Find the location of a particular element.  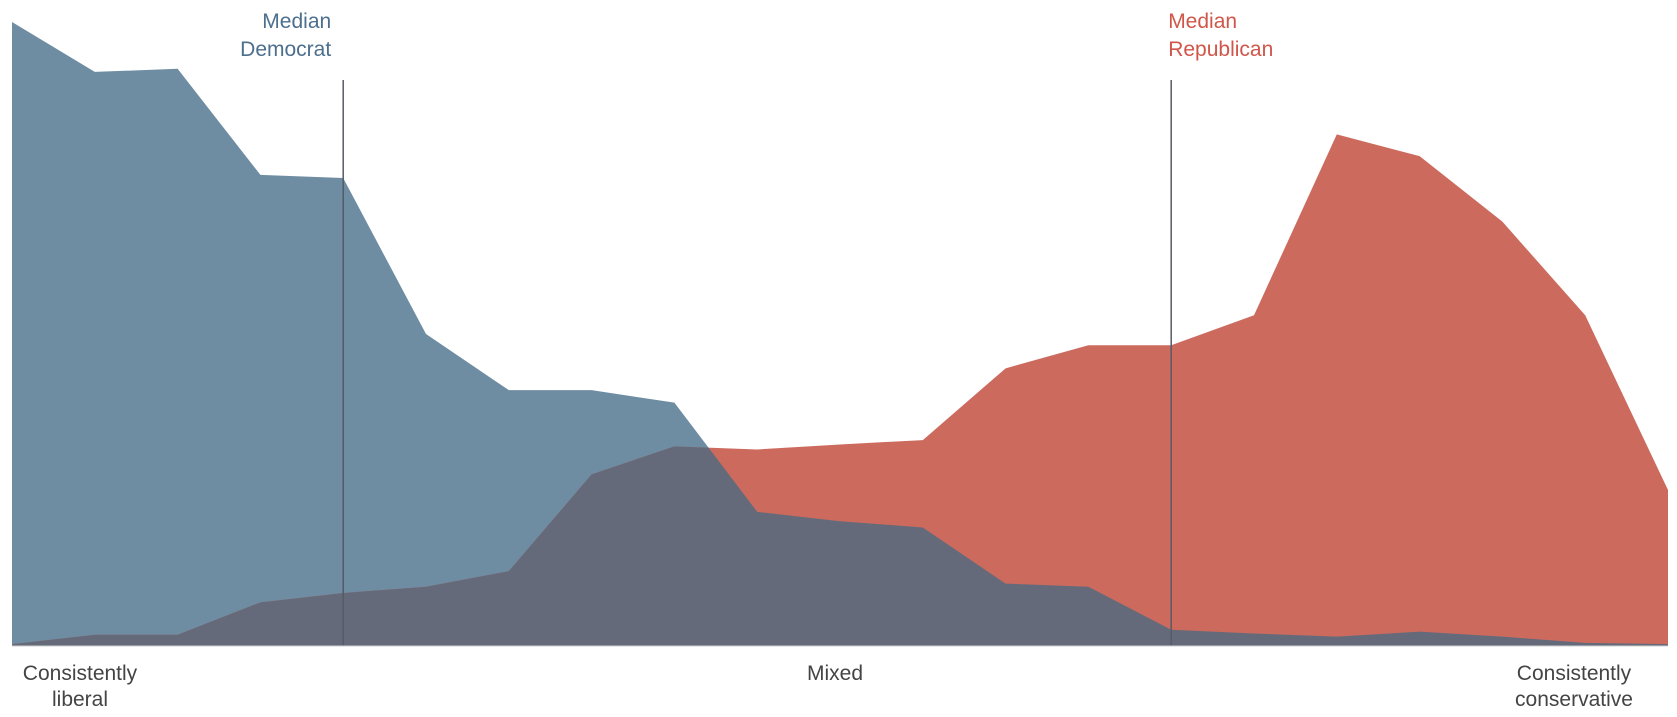

axis-label-conservative-line2: conservative is located at coordinates (1574, 699).